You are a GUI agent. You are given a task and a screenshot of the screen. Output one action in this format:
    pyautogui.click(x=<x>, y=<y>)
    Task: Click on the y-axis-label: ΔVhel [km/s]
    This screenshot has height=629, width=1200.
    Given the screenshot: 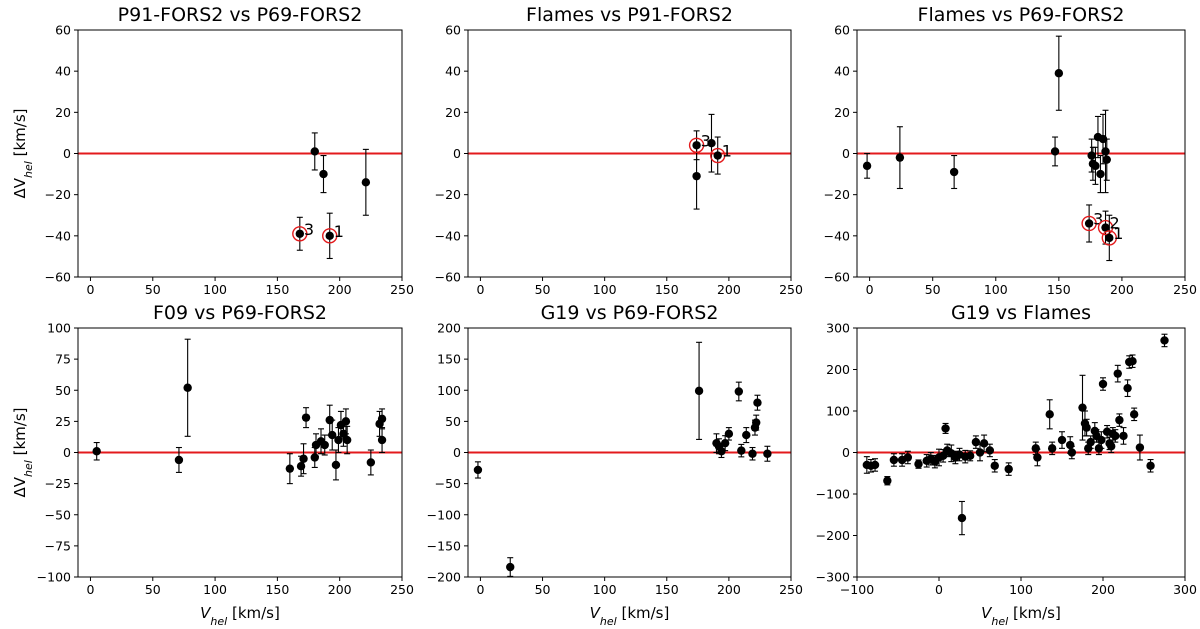 What is the action you would take?
    pyautogui.click(x=23, y=453)
    